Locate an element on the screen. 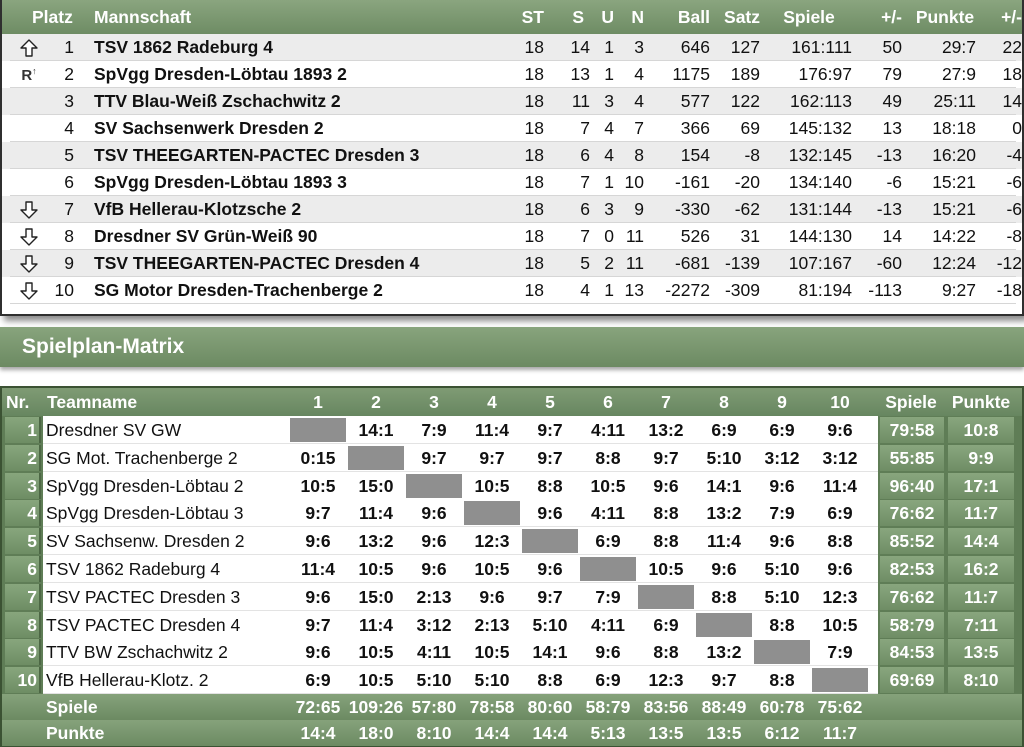 The height and width of the screenshot is (747, 1024). header-u: U is located at coordinates (607, 17).